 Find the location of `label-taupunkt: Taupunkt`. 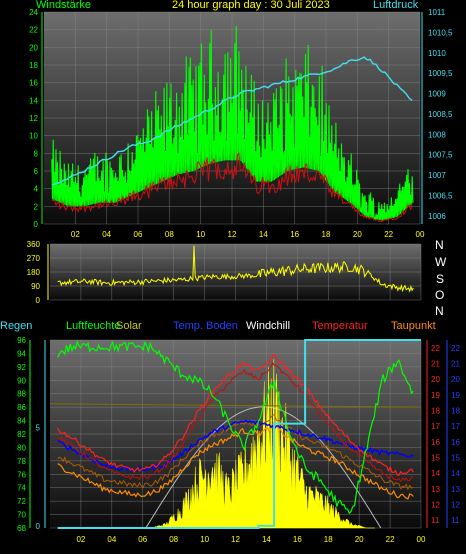

label-taupunkt: Taupunkt is located at coordinates (413, 326).